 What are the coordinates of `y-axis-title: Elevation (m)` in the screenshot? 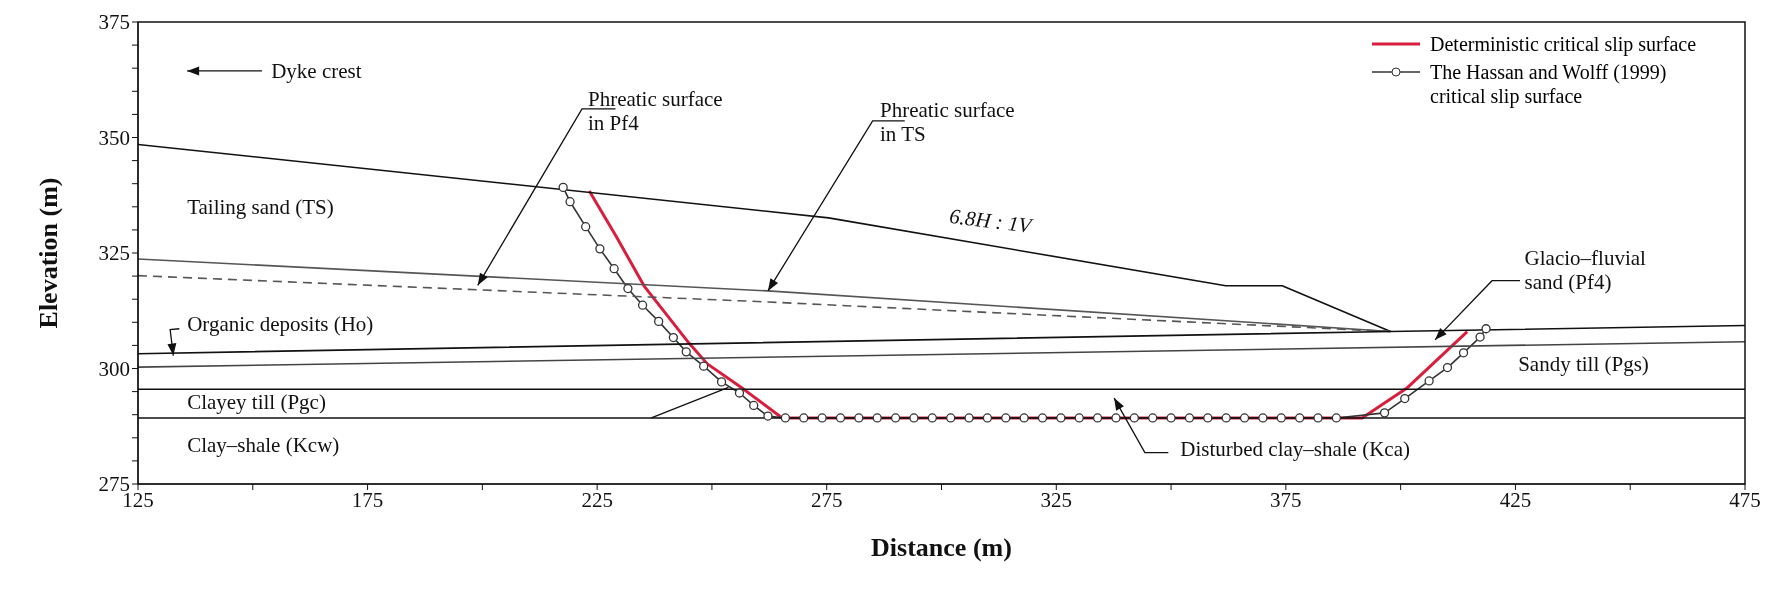 It's located at (49, 253).